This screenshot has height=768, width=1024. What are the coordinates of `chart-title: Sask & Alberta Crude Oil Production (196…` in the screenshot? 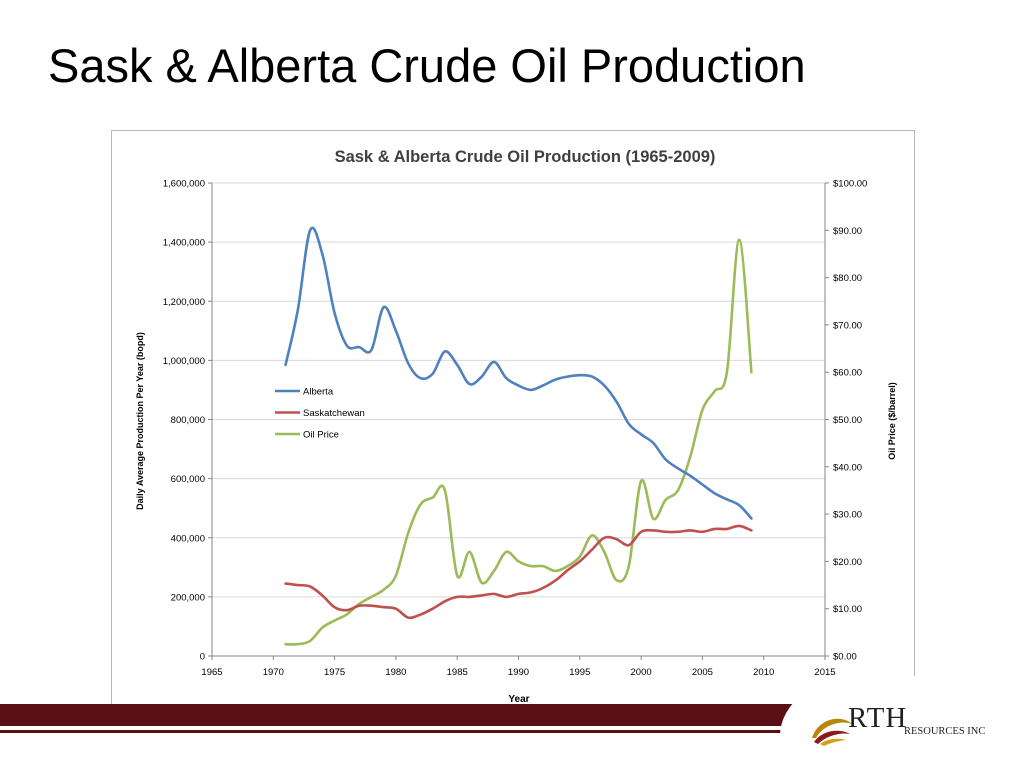 It's located at (525, 157).